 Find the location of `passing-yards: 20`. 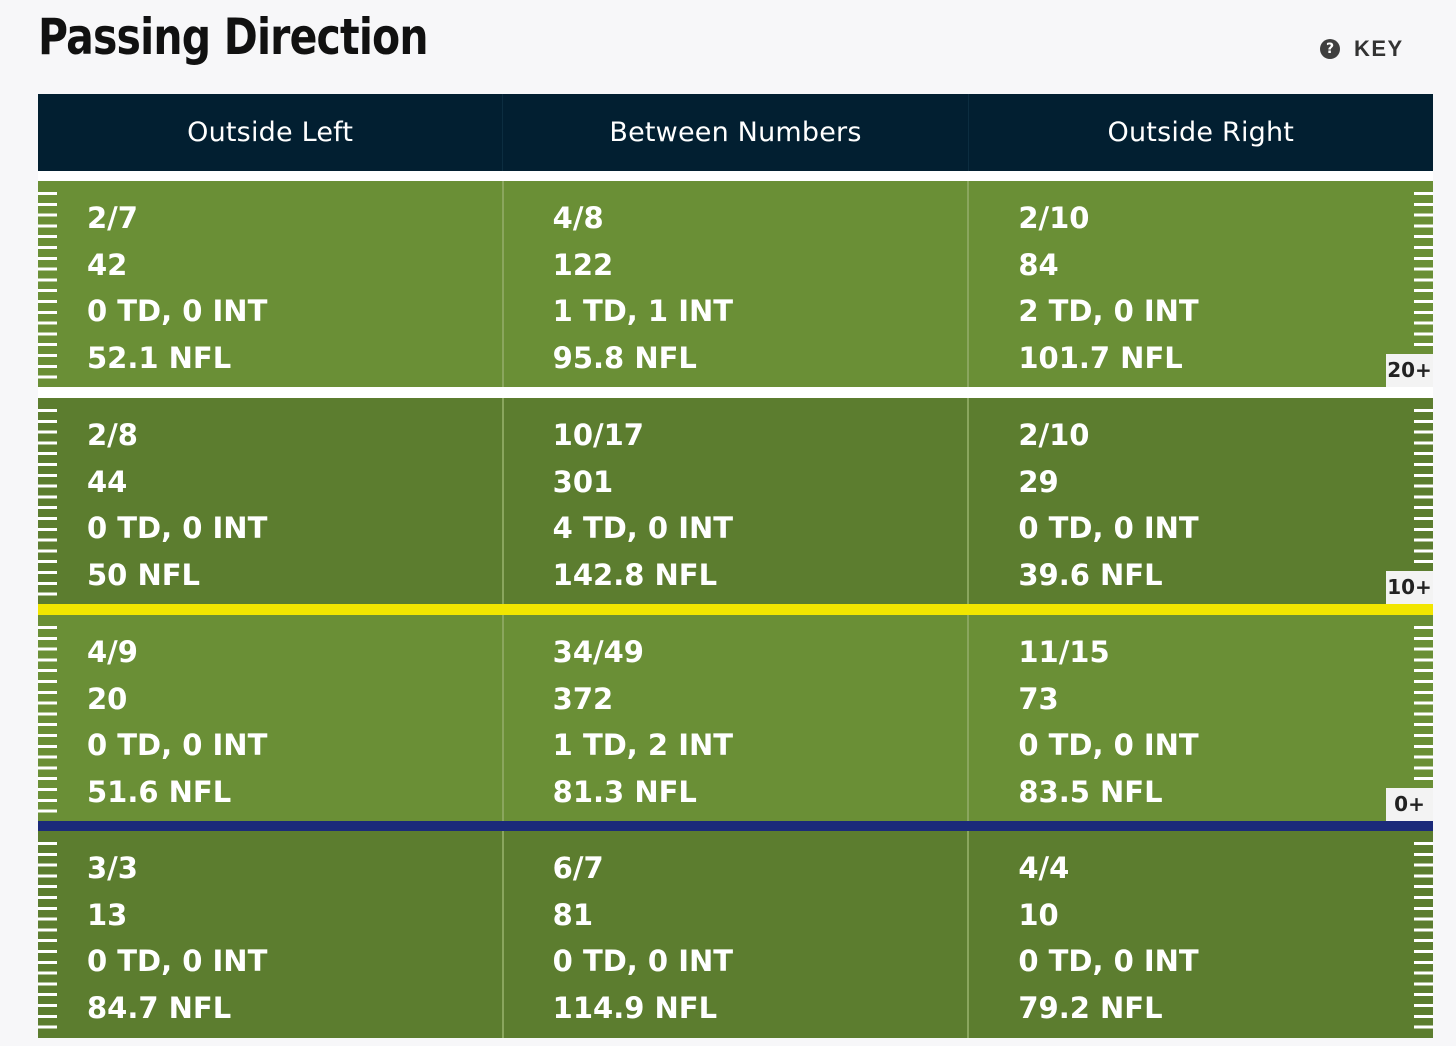

passing-yards: 20 is located at coordinates (107, 698).